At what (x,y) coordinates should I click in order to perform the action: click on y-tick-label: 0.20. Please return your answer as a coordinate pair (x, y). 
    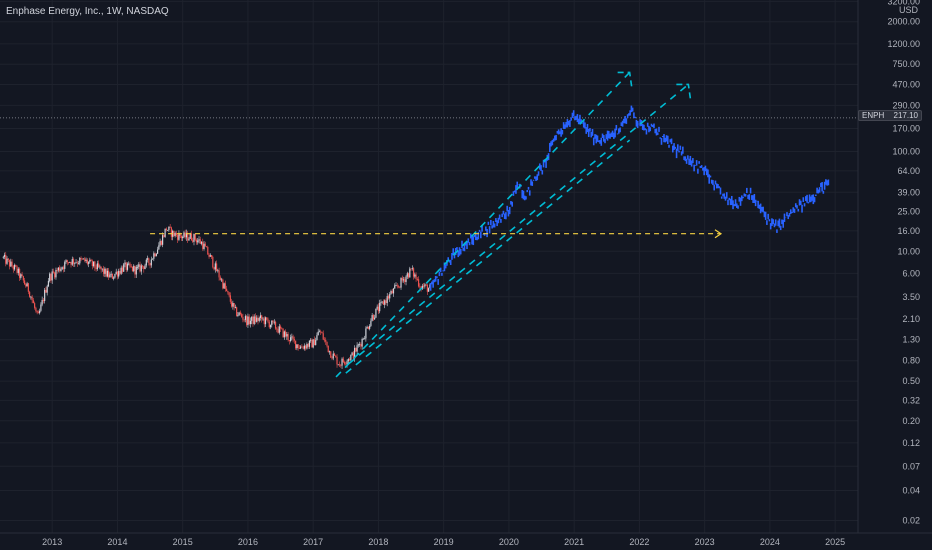
    Looking at the image, I should click on (911, 421).